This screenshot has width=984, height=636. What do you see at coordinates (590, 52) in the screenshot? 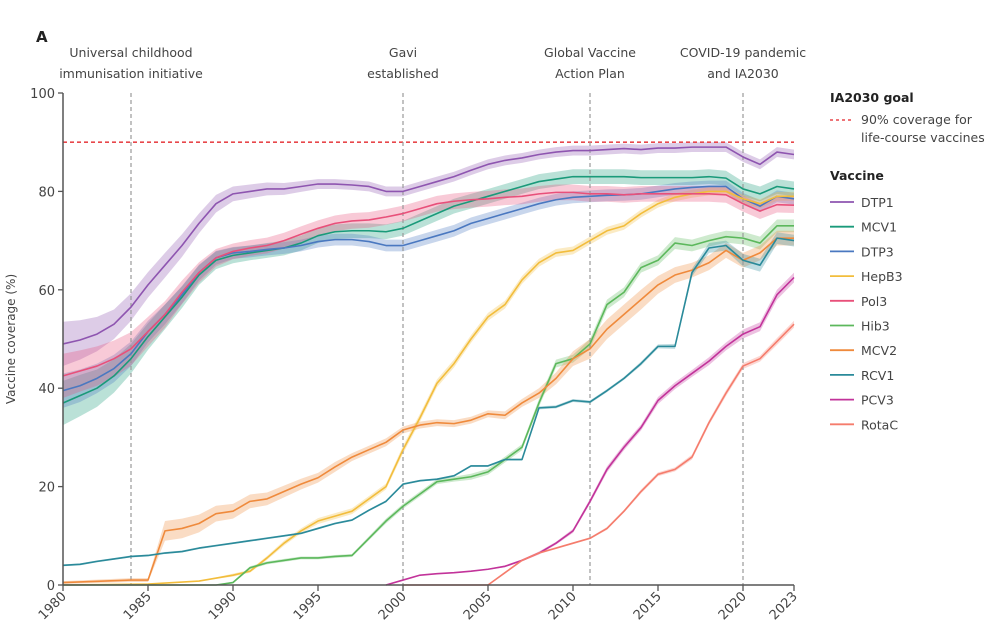
I see `event-label-2011: Global Vaccine` at bounding box center [590, 52].